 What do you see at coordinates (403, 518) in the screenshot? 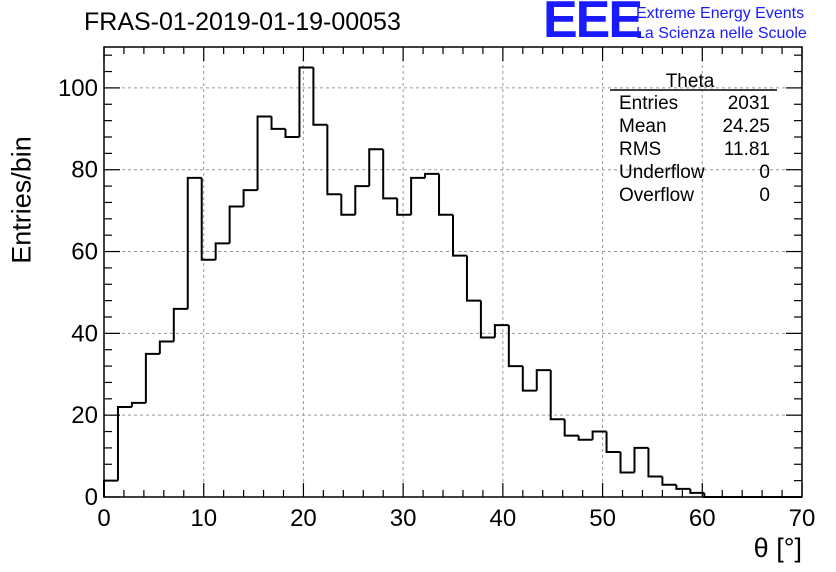
I see `x-tick-label: 30` at bounding box center [403, 518].